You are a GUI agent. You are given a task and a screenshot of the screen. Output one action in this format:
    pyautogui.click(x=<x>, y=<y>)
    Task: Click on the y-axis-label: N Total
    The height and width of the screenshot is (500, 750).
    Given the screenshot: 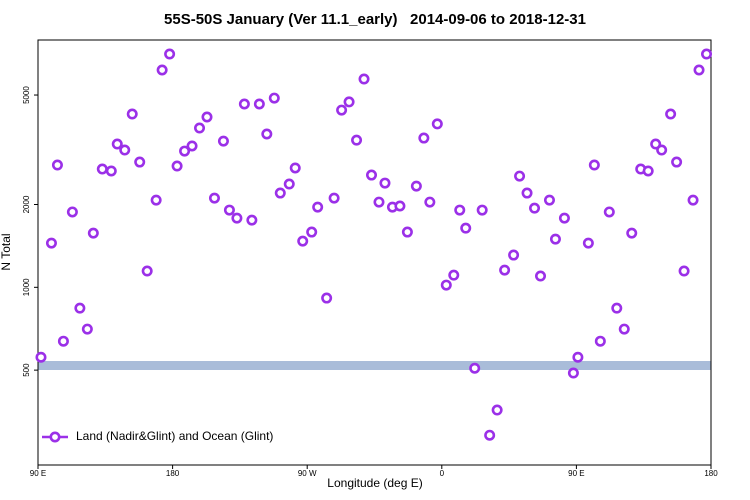 What is the action you would take?
    pyautogui.click(x=6, y=251)
    